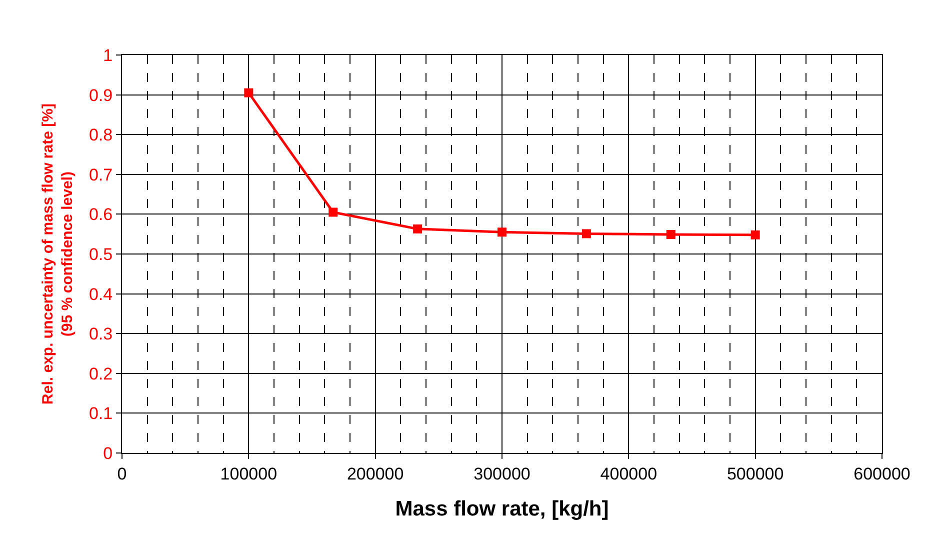  Describe the element at coordinates (755, 474) in the screenshot. I see `x-tick-label: 500000` at that location.